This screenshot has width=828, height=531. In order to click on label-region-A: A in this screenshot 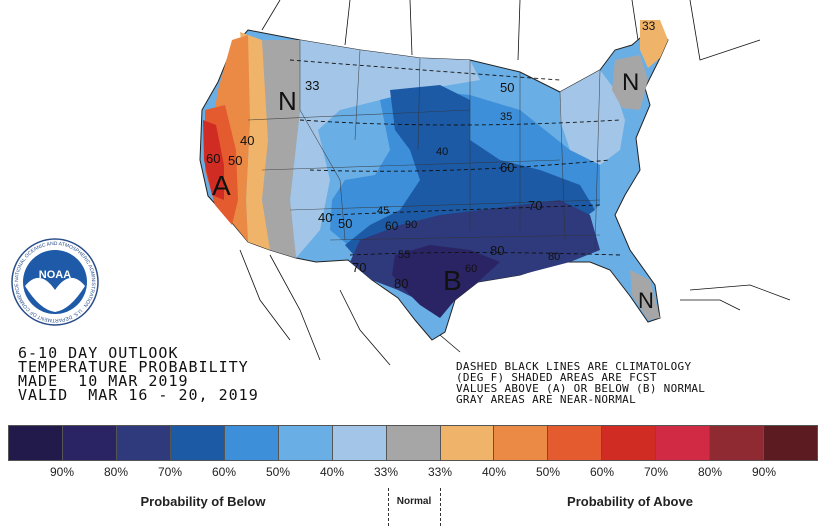, I will do `click(221, 185)`.